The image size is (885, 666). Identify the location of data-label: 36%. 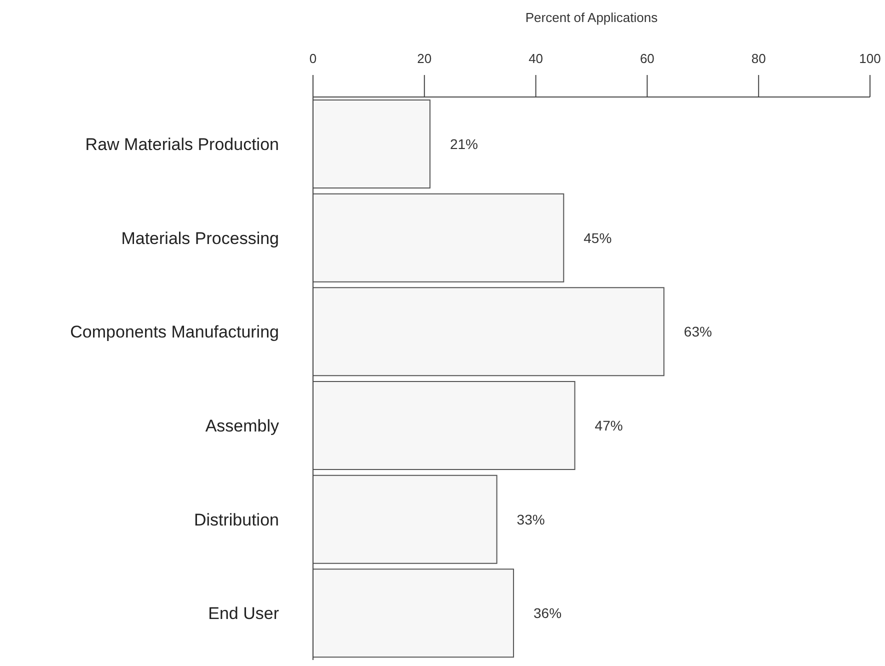
(548, 613).